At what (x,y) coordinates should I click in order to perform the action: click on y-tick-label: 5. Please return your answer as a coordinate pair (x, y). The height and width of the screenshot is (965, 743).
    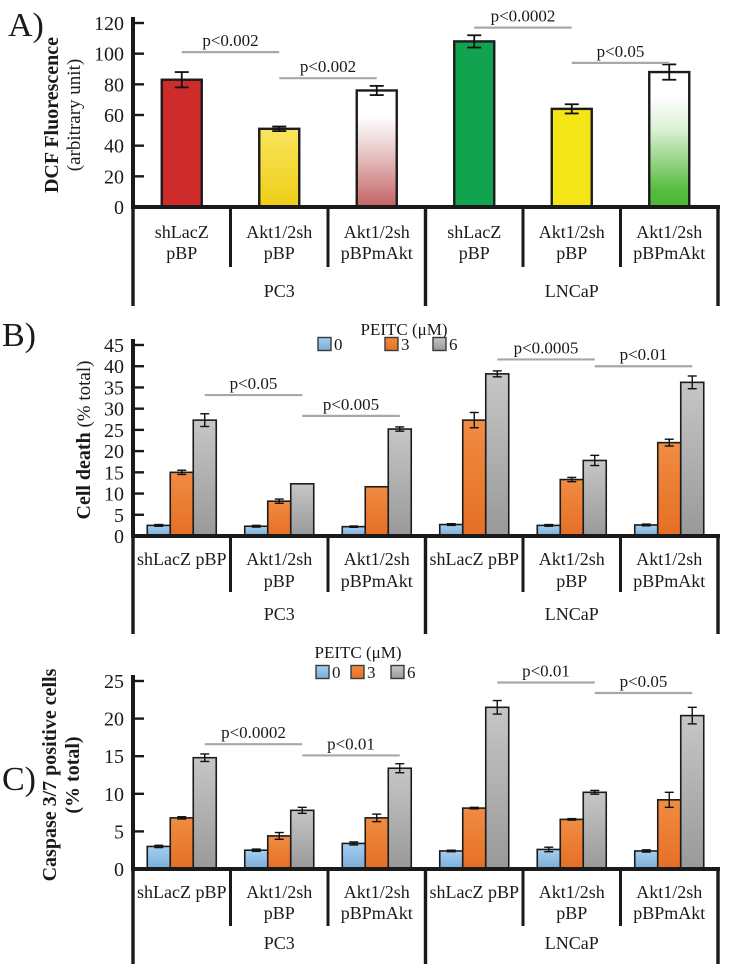
    Looking at the image, I should click on (119, 516).